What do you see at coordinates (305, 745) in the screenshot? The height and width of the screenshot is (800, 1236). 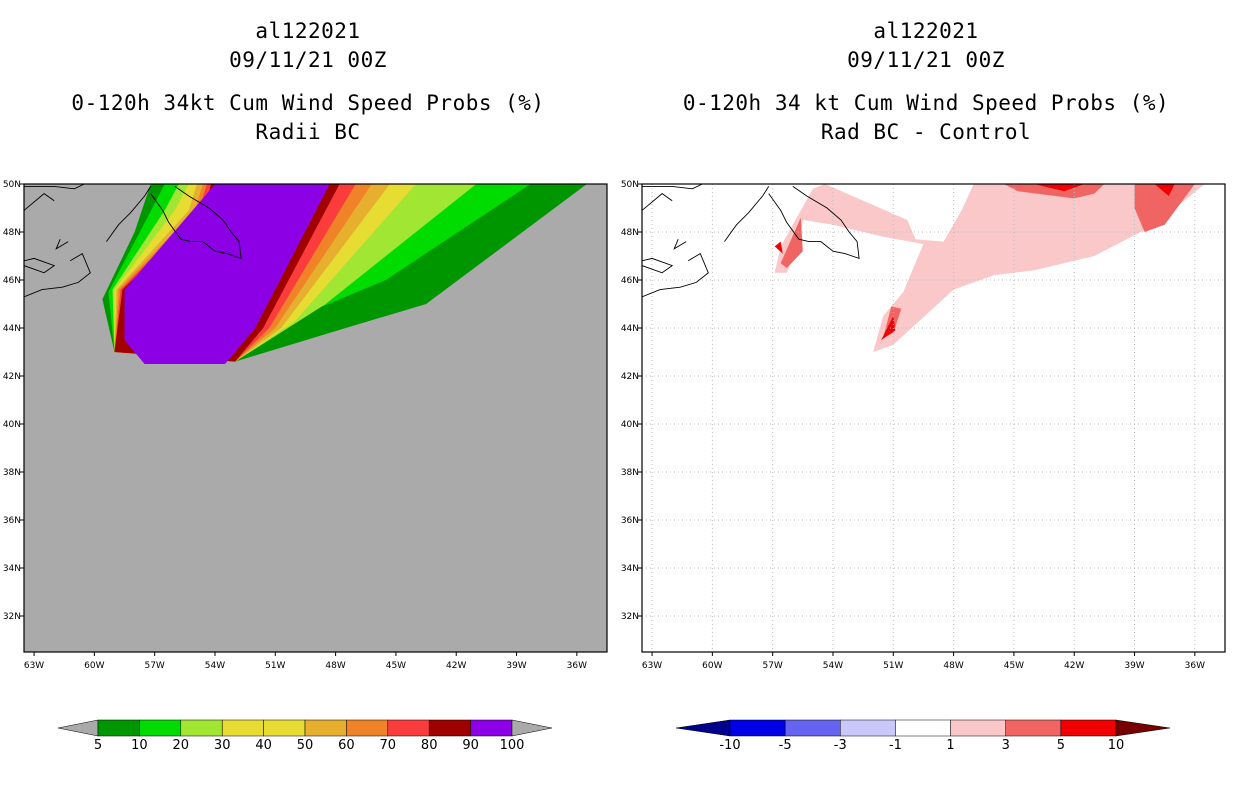 I see `colorbar-label: 50` at bounding box center [305, 745].